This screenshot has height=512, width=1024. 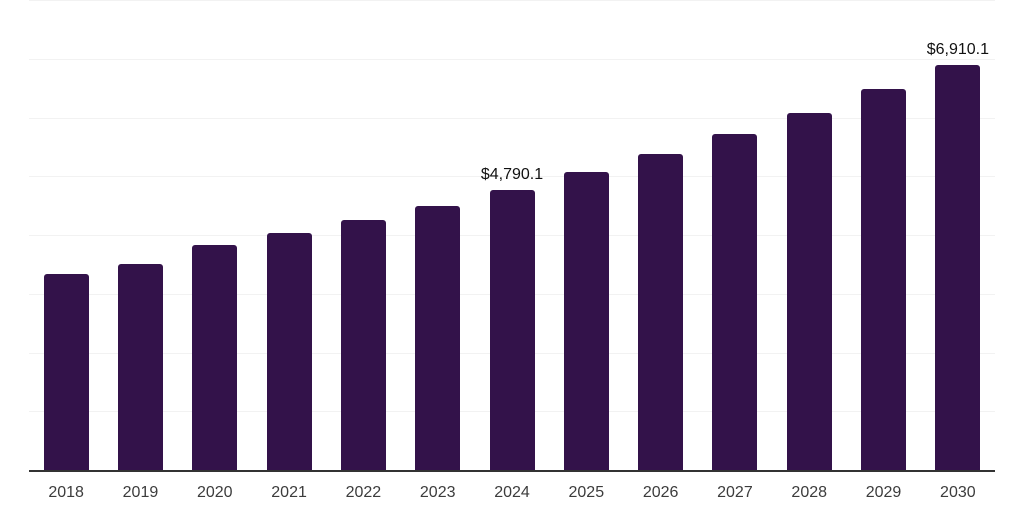 I want to click on x-tick-2026: 2026, so click(x=660, y=492).